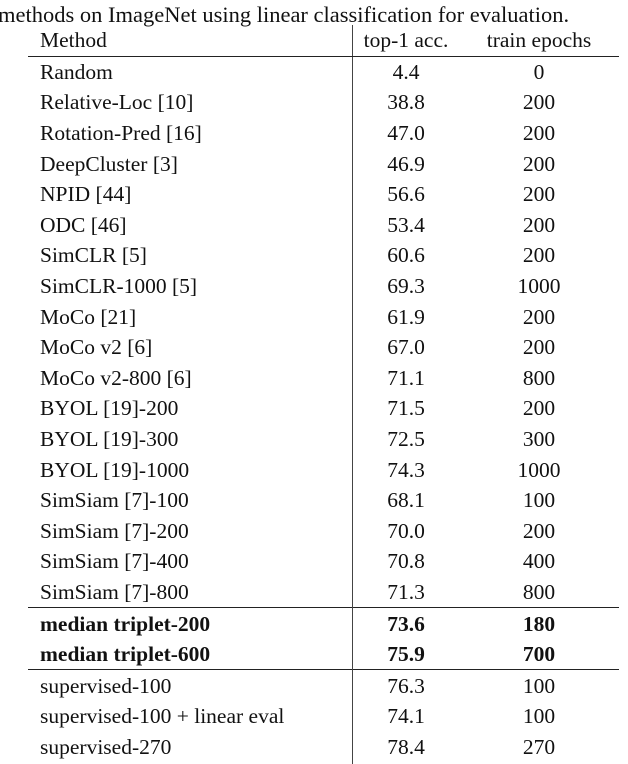 Image resolution: width=628 pixels, height=764 pixels. I want to click on cell-top1-acc: 73.6, so click(405, 623).